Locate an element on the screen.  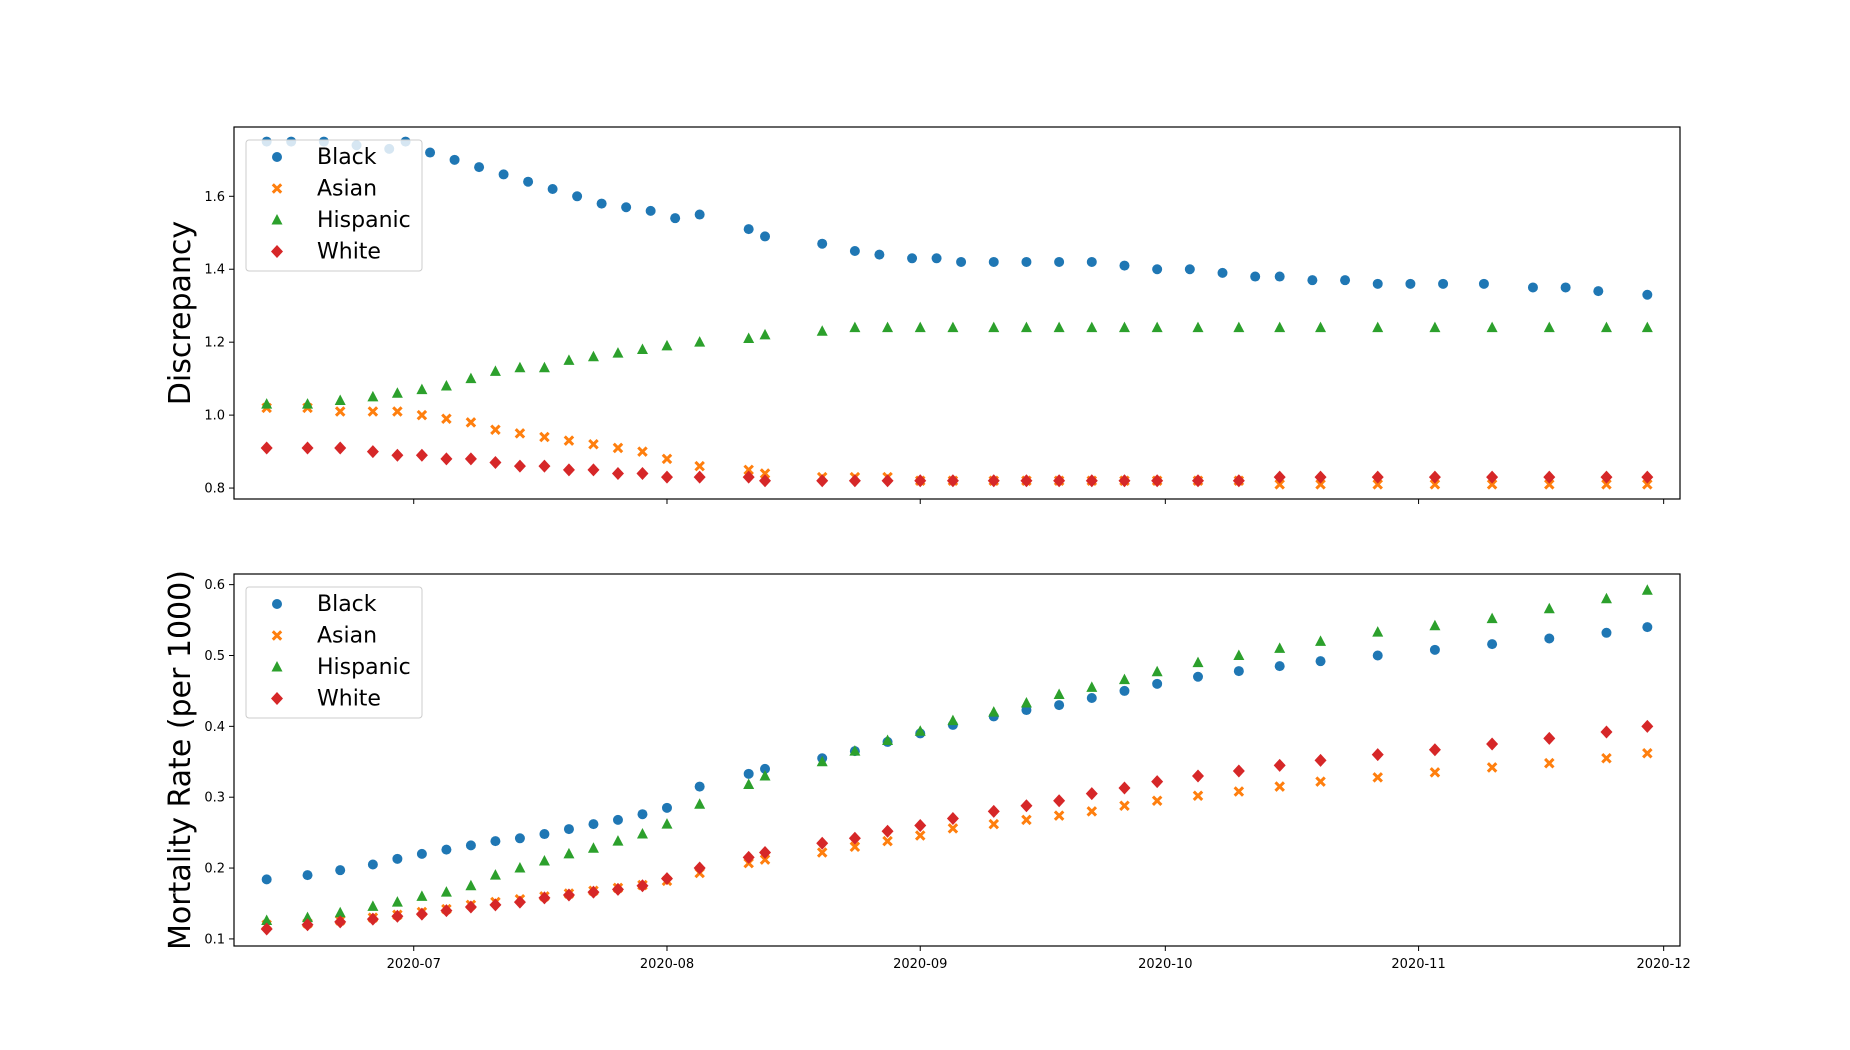
mortality-ytick-label: 0.4 is located at coordinates (214, 727).